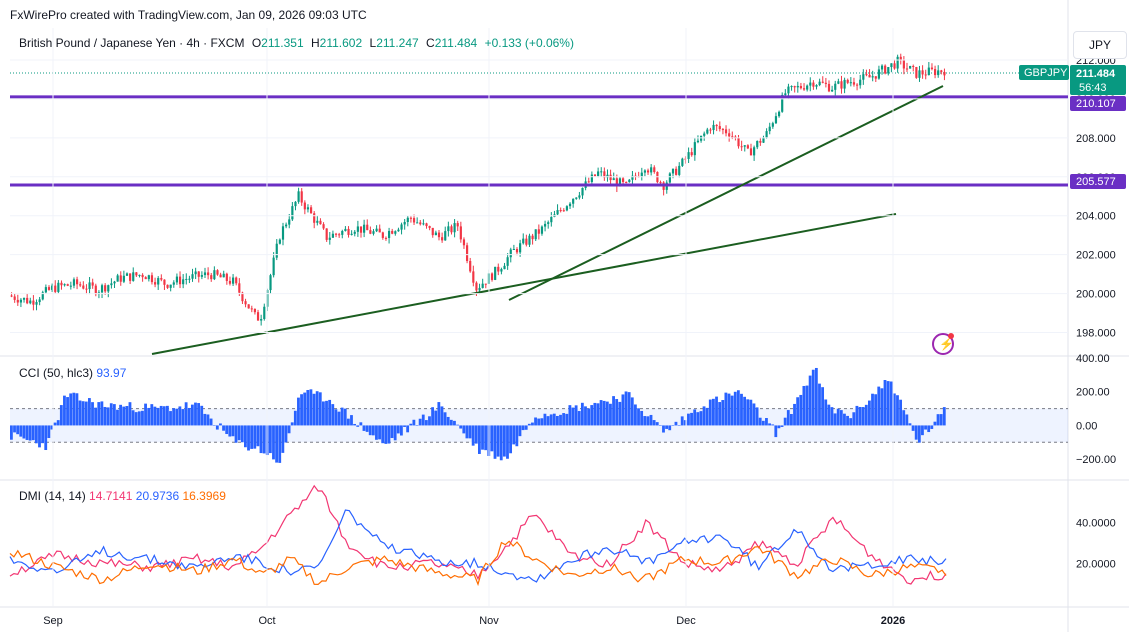 This screenshot has width=1129, height=632. Describe the element at coordinates (122, 496) in the screenshot. I see `dmi-legend: DMI (14, 14) 14.7141 20.9736 16.3969` at that location.